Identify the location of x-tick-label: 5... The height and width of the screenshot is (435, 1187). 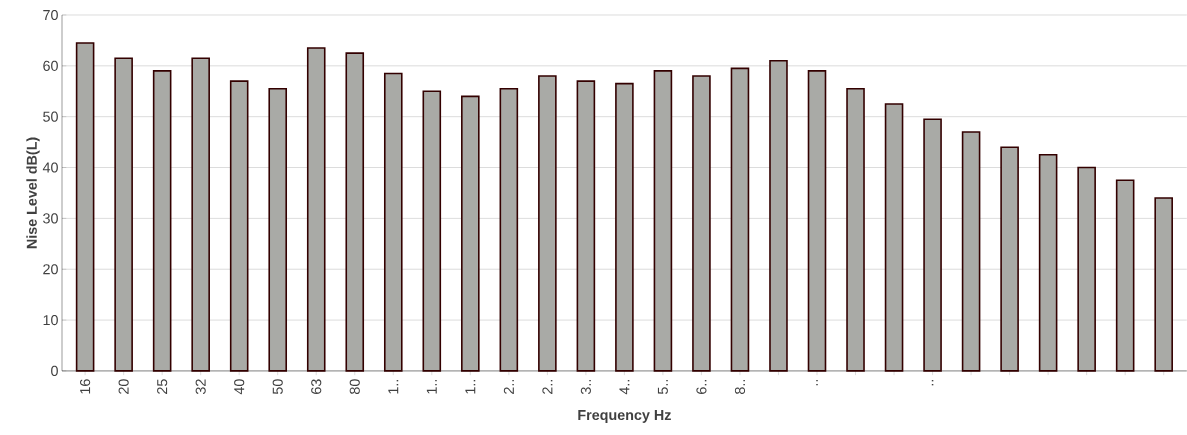
(662, 387).